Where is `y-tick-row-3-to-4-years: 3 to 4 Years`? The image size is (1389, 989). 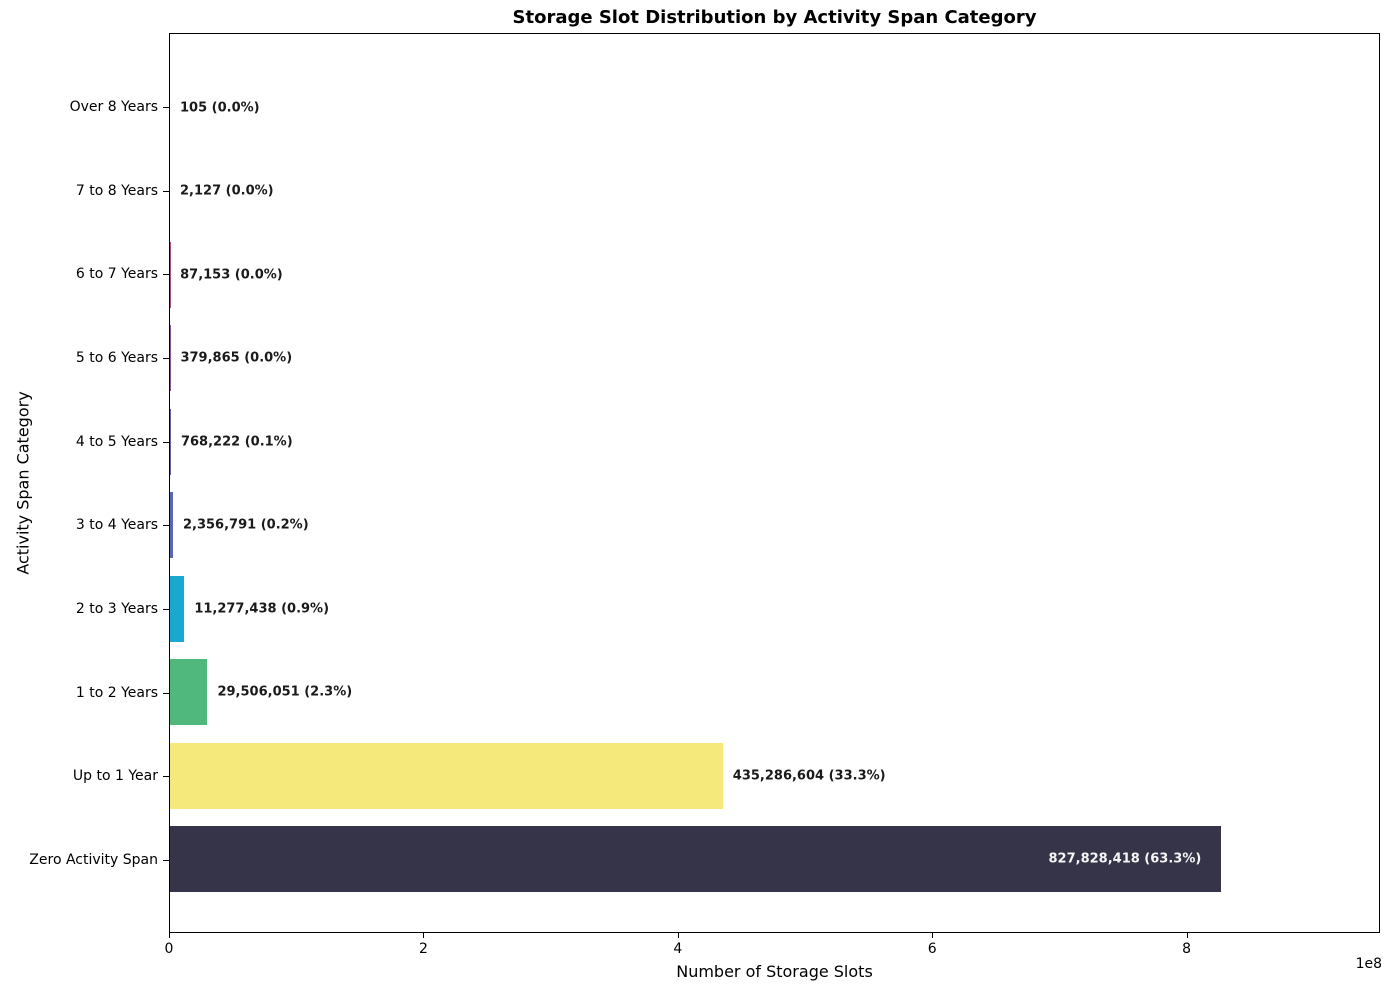
y-tick-row-3-to-4-years: 3 to 4 Years is located at coordinates (84, 526).